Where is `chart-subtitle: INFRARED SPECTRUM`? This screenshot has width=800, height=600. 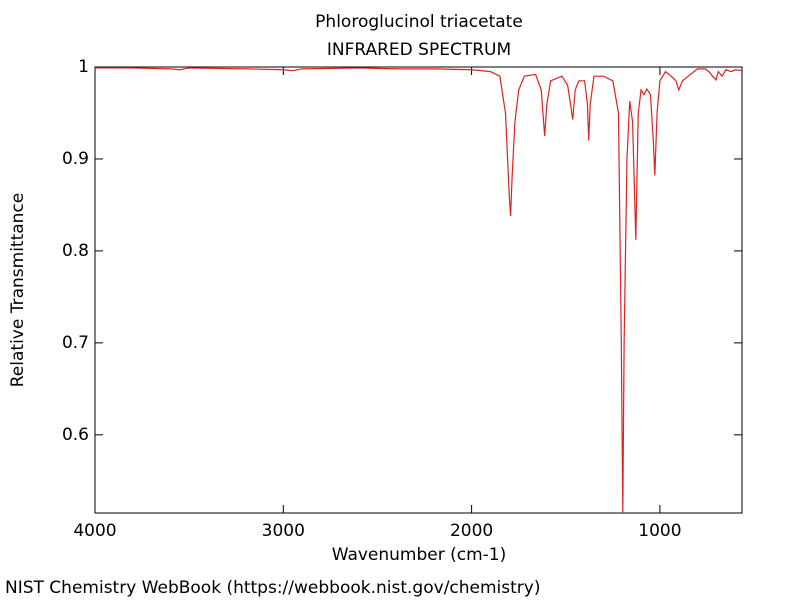
chart-subtitle: INFRARED SPECTRUM is located at coordinates (419, 50).